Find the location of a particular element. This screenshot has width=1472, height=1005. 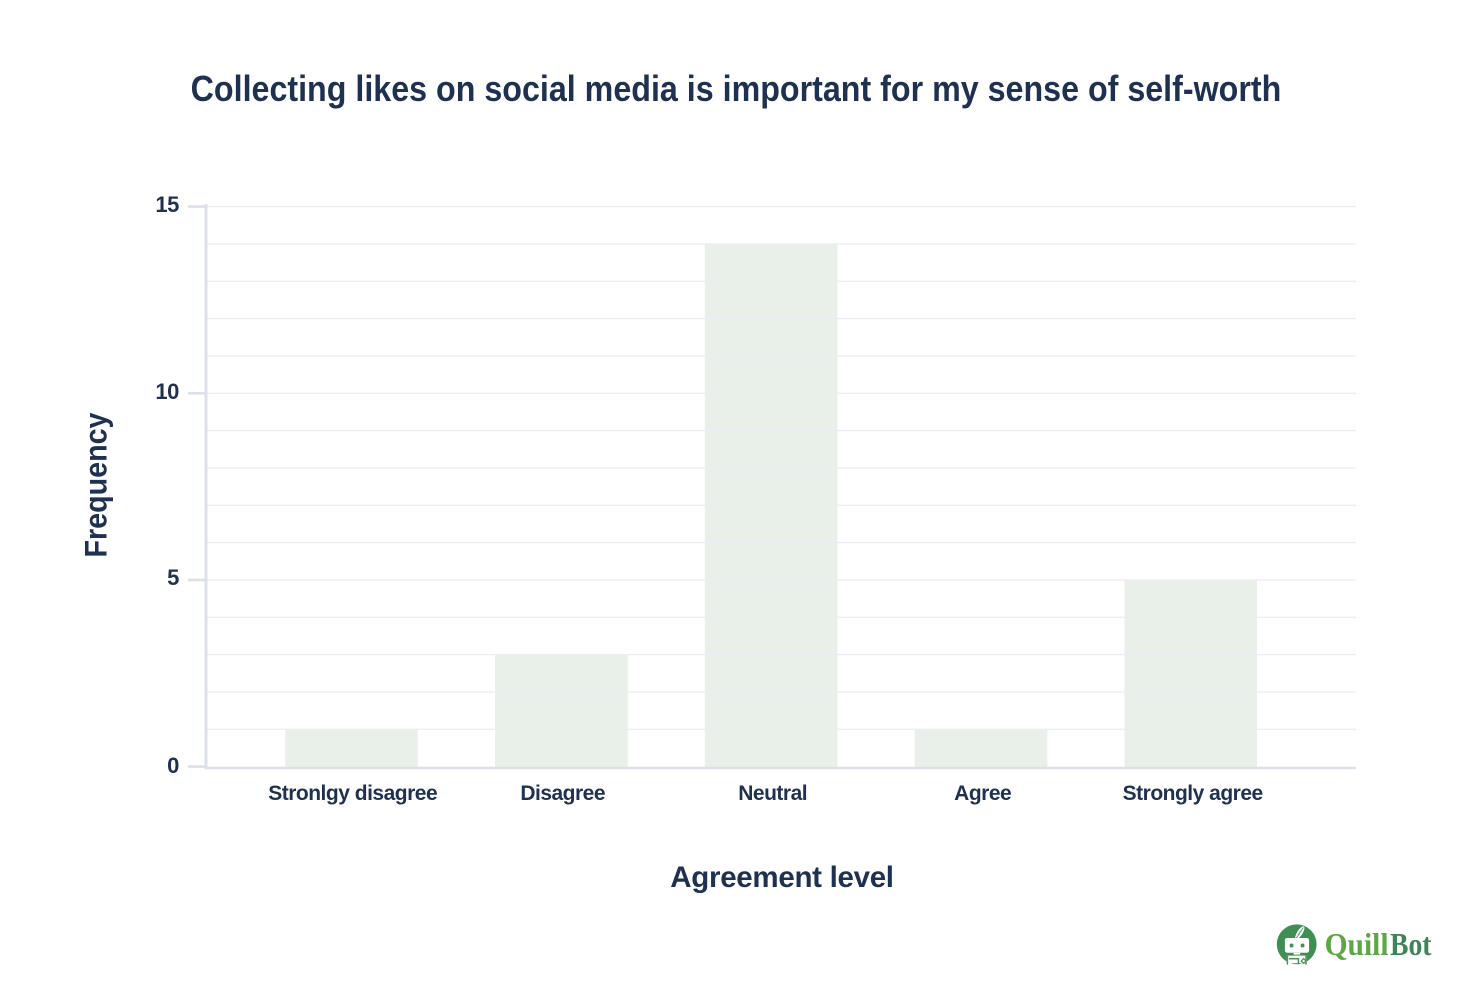

svg-text: Quill is located at coordinates (1357, 944).